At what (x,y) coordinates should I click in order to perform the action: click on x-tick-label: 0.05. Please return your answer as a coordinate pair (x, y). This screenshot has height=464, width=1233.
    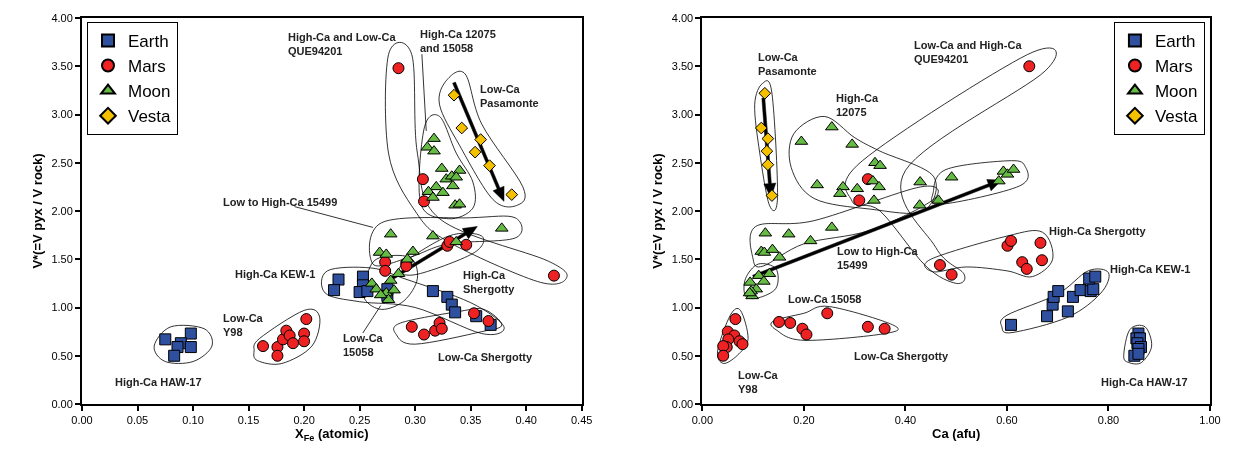
    Looking at the image, I should click on (137, 420).